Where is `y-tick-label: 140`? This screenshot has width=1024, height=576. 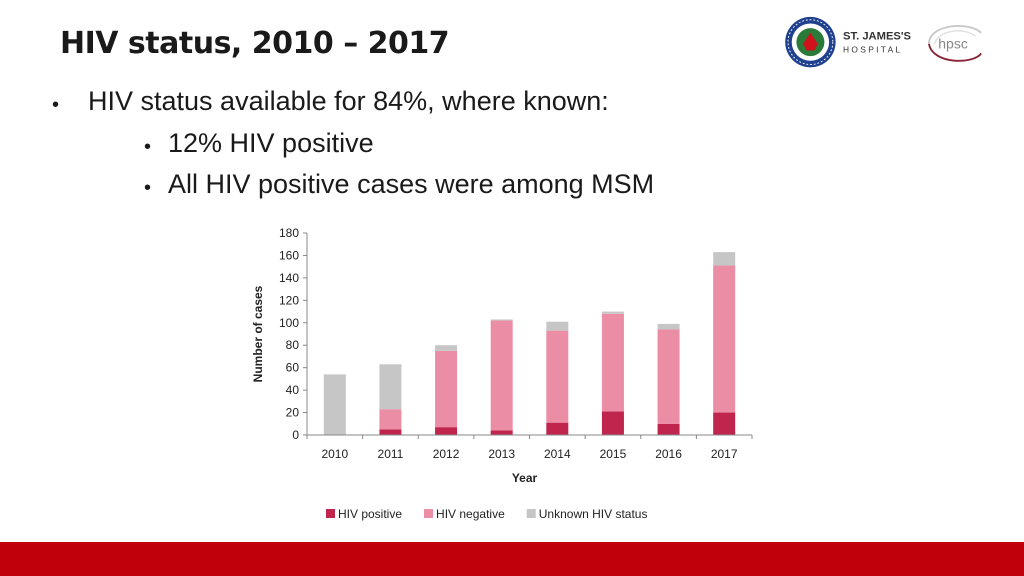 y-tick-label: 140 is located at coordinates (289, 278).